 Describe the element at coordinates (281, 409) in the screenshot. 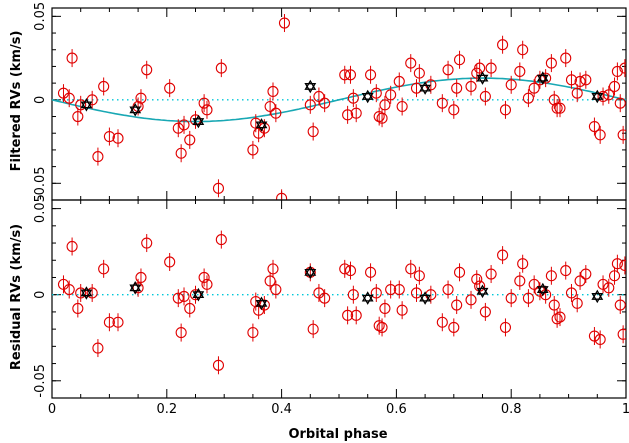

I see `x-tick-label: 0.4` at that location.